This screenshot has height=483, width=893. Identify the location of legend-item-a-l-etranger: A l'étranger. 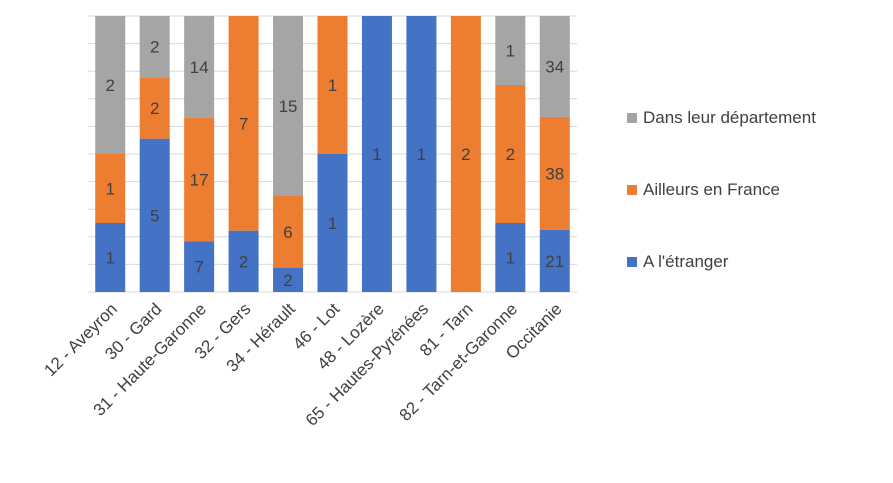
(759, 262).